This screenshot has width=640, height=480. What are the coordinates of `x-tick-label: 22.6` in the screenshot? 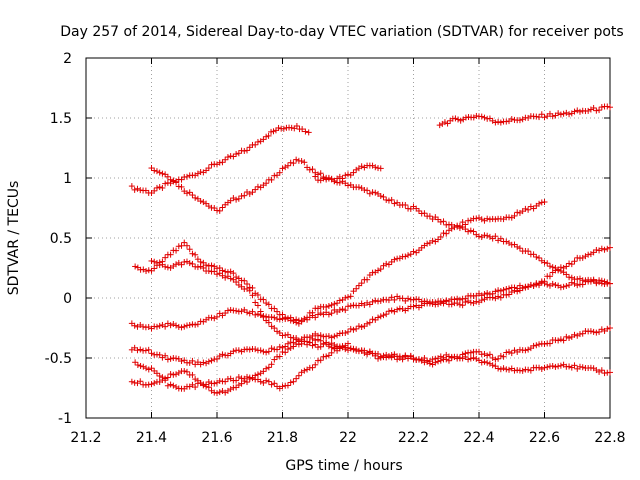 It's located at (544, 438).